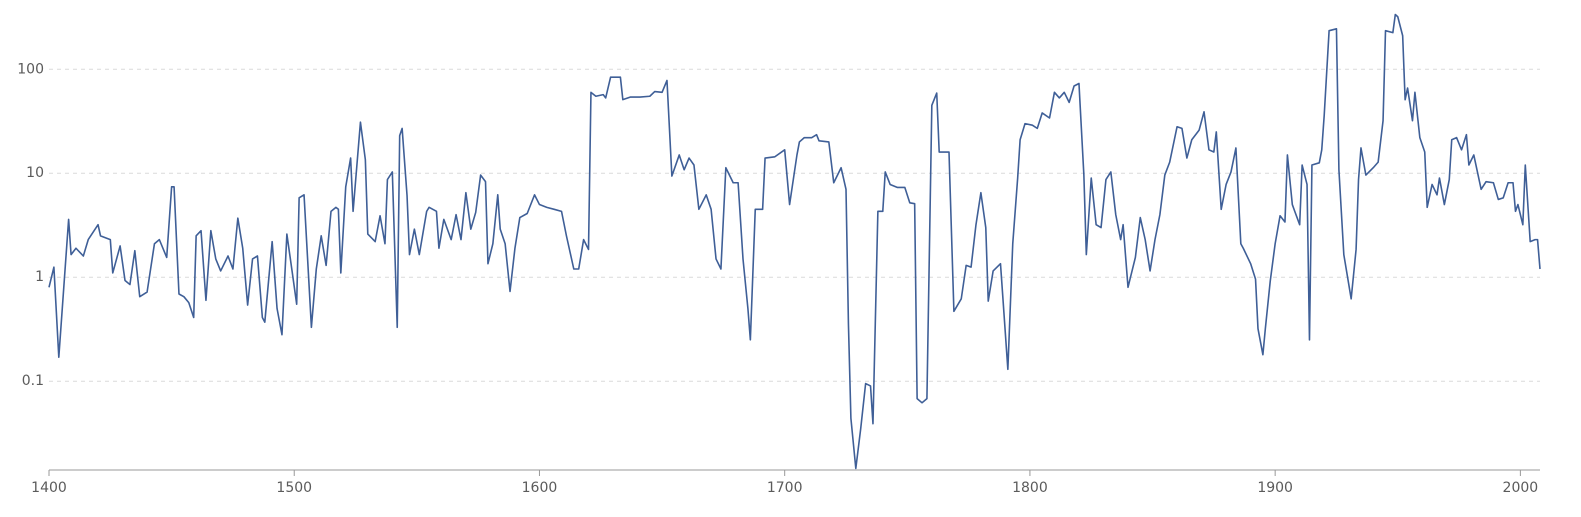 This screenshot has width=1581, height=517. What do you see at coordinates (33, 381) in the screenshot?
I see `y-tick-label: 0.1` at bounding box center [33, 381].